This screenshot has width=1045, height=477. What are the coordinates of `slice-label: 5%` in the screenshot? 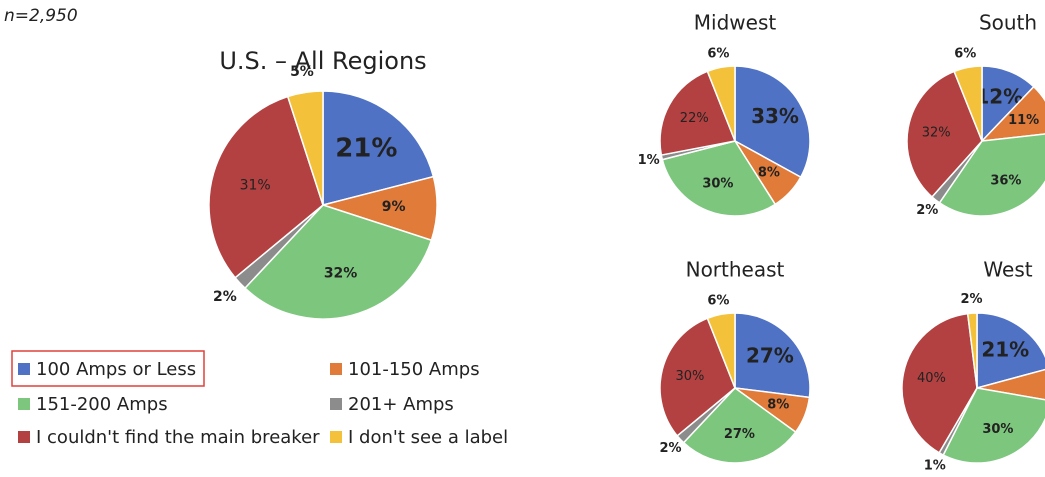 It's located at (302, 72).